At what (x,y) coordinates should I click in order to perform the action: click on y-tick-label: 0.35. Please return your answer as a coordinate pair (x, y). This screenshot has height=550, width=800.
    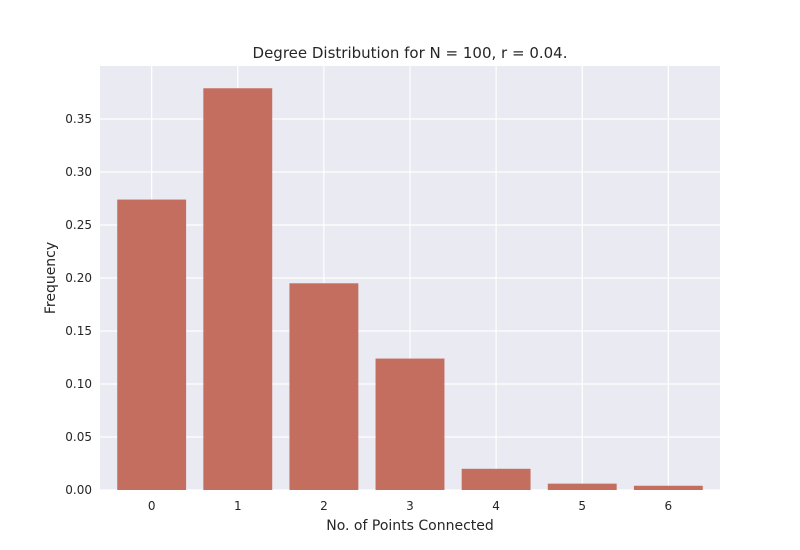
    Looking at the image, I should click on (78, 119).